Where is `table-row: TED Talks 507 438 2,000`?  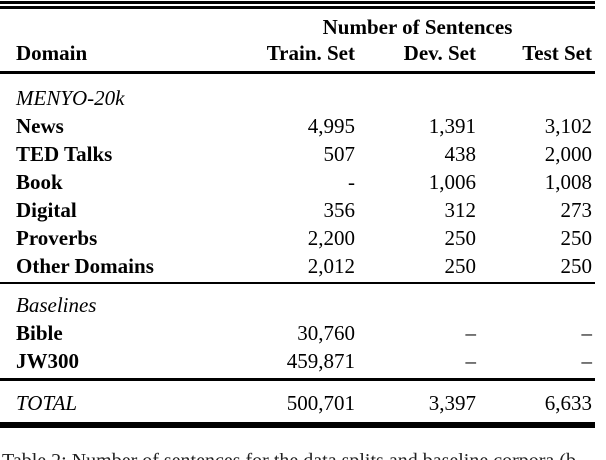
table-row: TED Talks 507 438 2,000 is located at coordinates (297, 154).